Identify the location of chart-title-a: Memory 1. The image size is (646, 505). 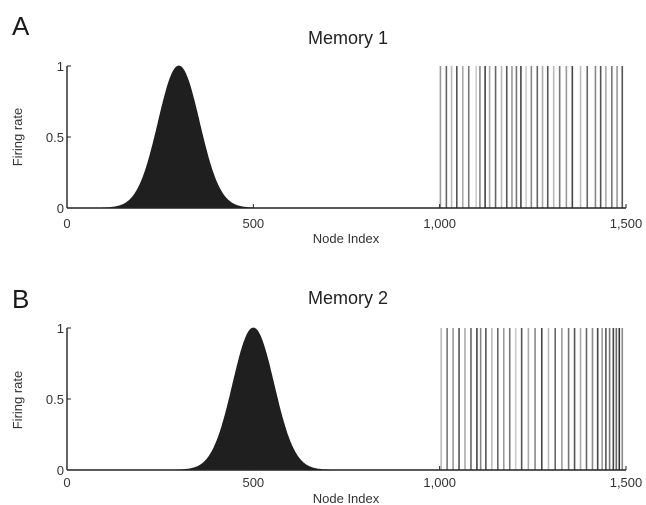
(348, 38).